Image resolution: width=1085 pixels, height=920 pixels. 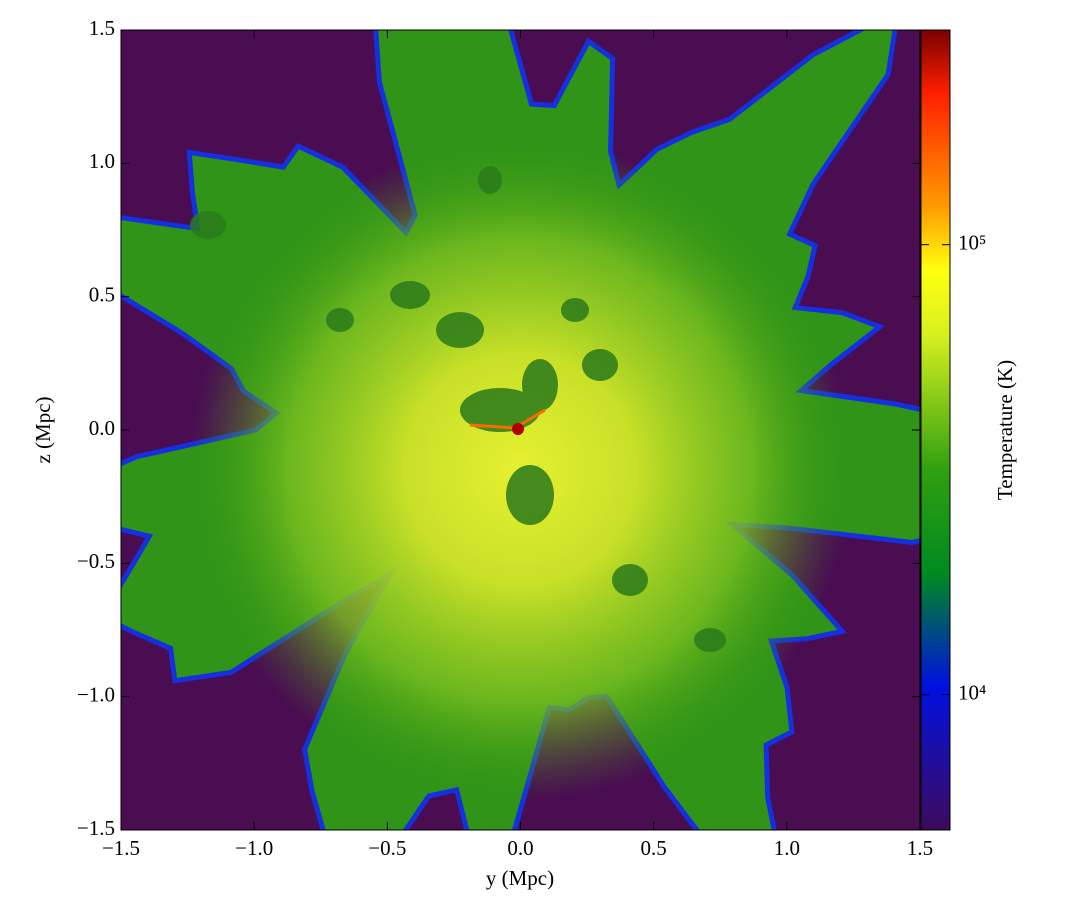 What do you see at coordinates (254, 848) in the screenshot?
I see `x-tick-label: −1.0` at bounding box center [254, 848].